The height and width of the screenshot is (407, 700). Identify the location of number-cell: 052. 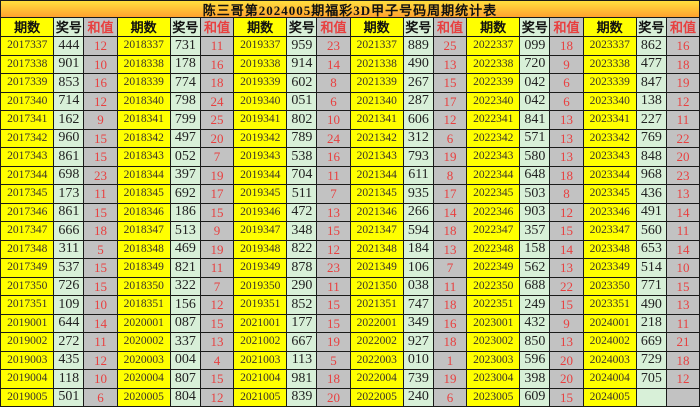
(185, 157).